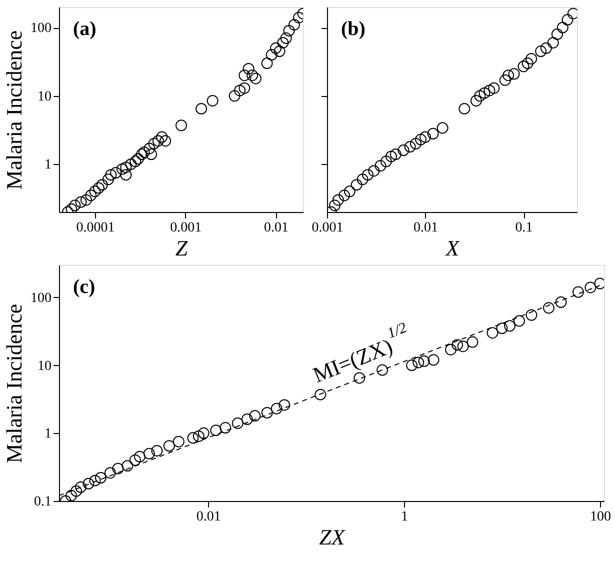 The height and width of the screenshot is (562, 615). I want to click on x-tick-label: 0.0001, so click(95, 228).